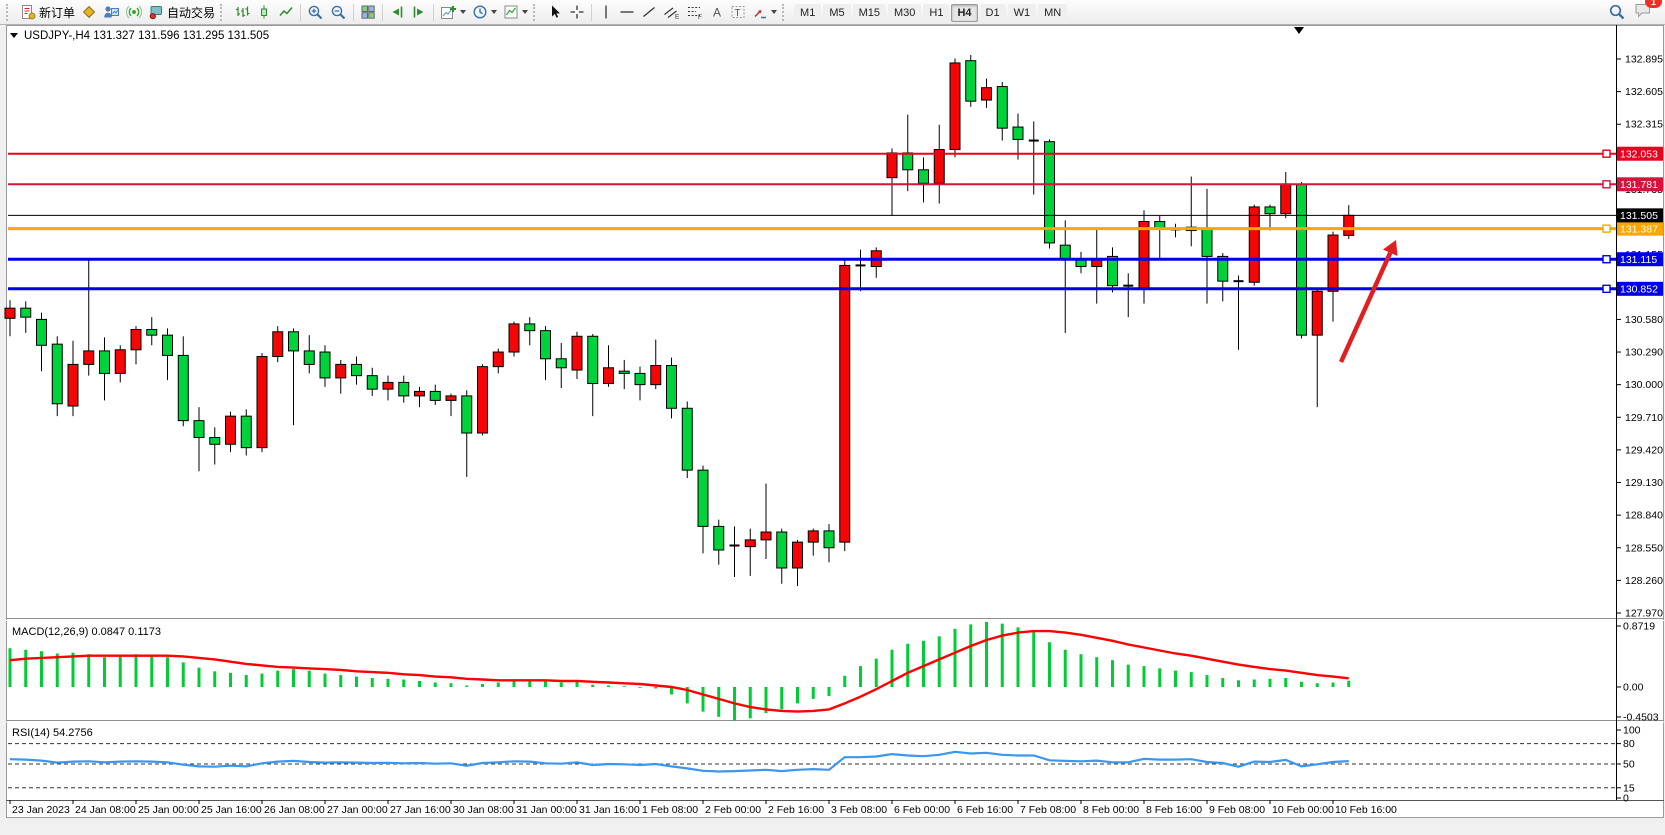 The image size is (1665, 835). Describe the element at coordinates (1022, 12) in the screenshot. I see `timeframe-W1: W1` at that location.